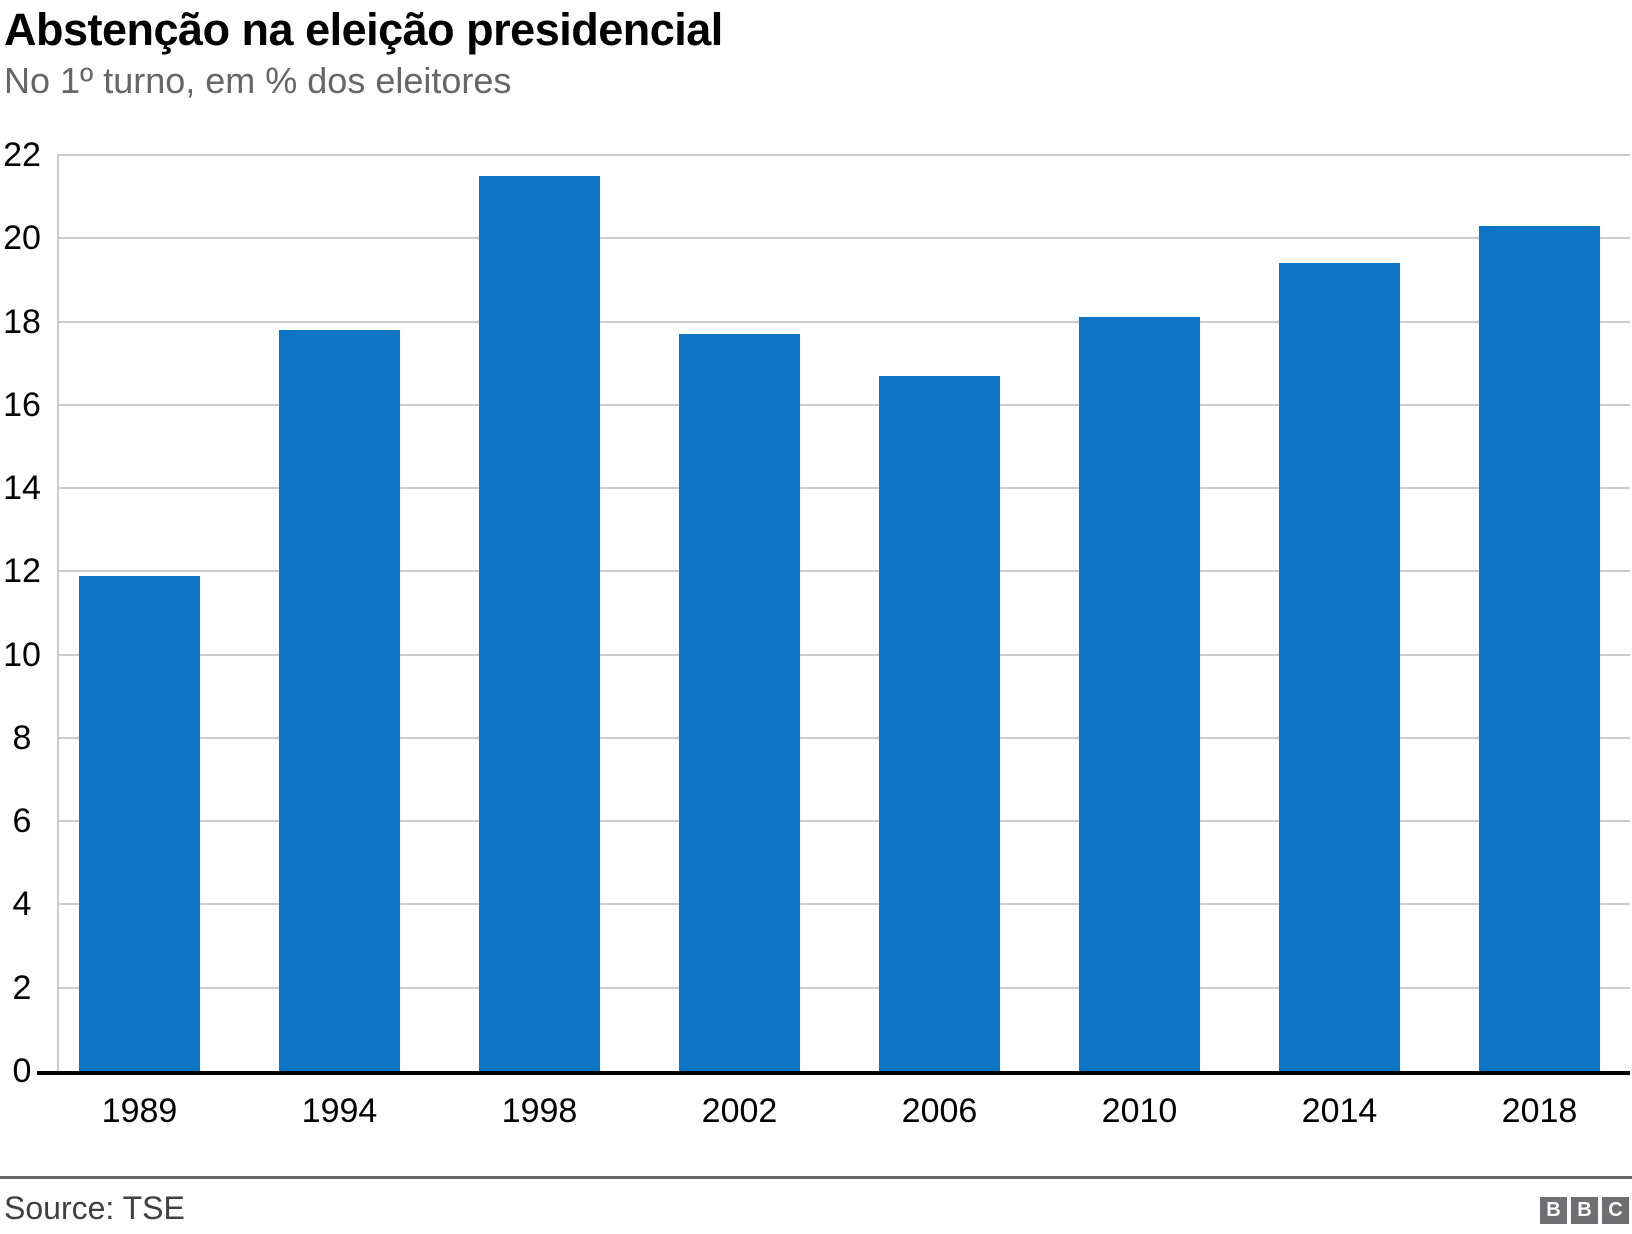  What do you see at coordinates (843, 488) in the screenshot?
I see `gridline-y14` at bounding box center [843, 488].